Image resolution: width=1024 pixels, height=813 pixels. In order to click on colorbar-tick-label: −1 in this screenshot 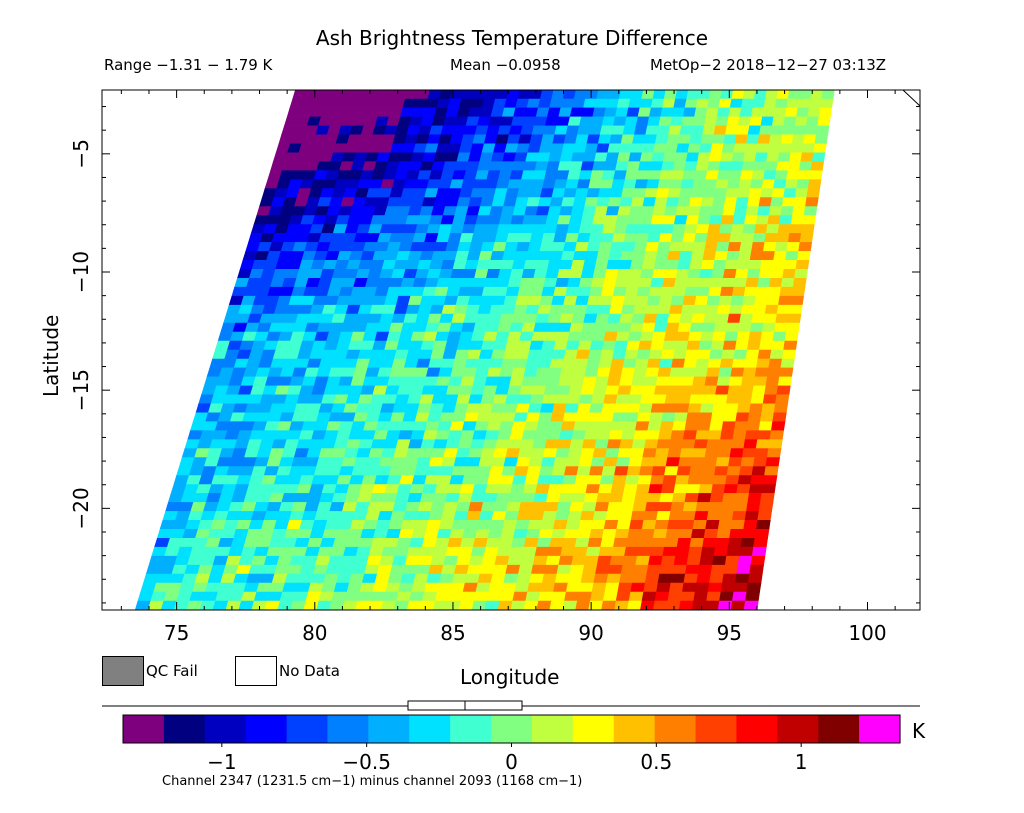, I will do `click(221, 762)`.